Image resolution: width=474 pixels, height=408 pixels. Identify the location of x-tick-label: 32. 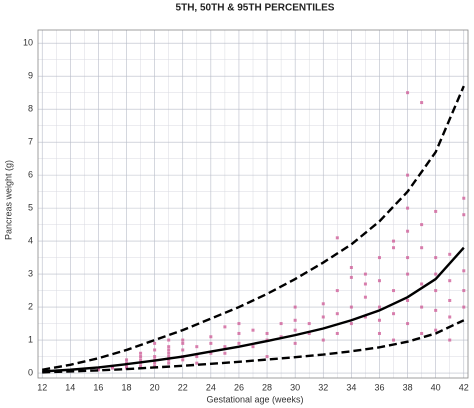
(323, 387).